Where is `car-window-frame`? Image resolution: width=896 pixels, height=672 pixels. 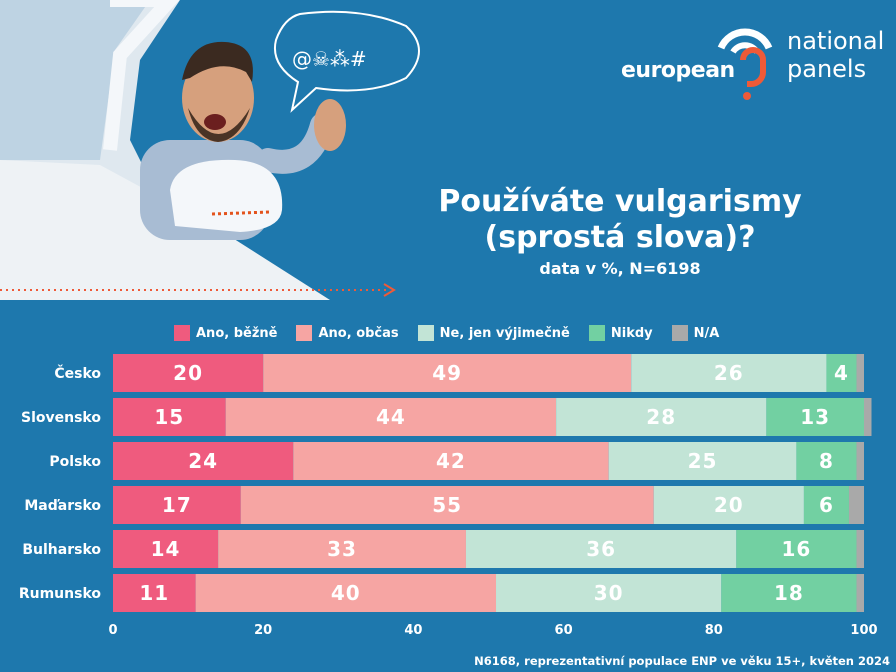
car-window-frame is located at coordinates (141, 75).